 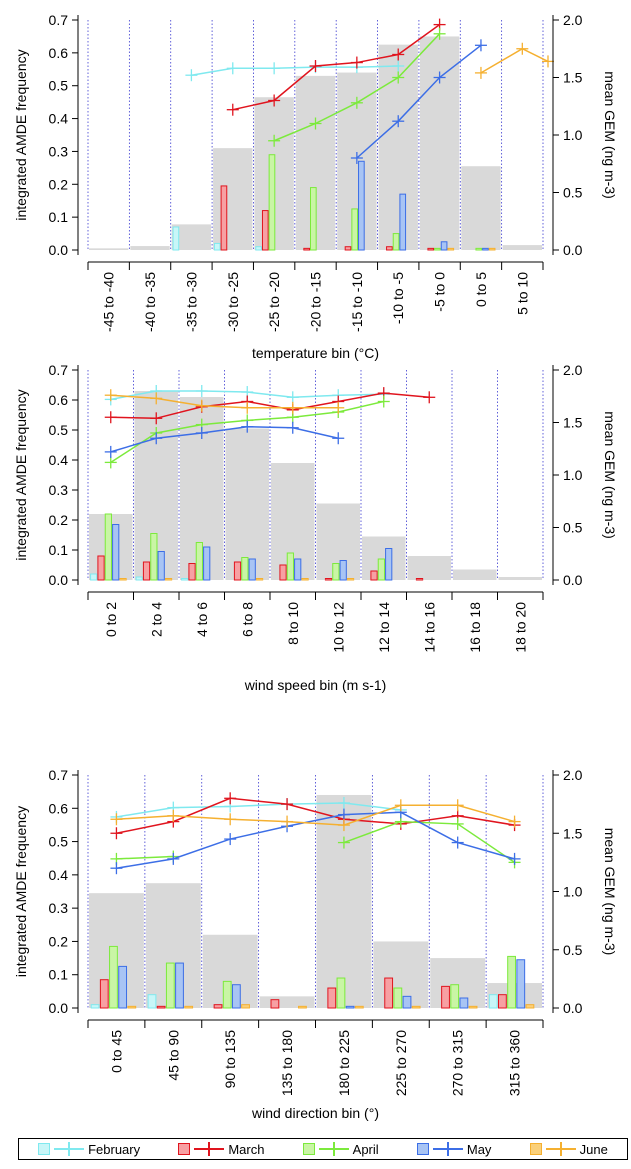 I want to click on legend-label: June, so click(x=593, y=1149).